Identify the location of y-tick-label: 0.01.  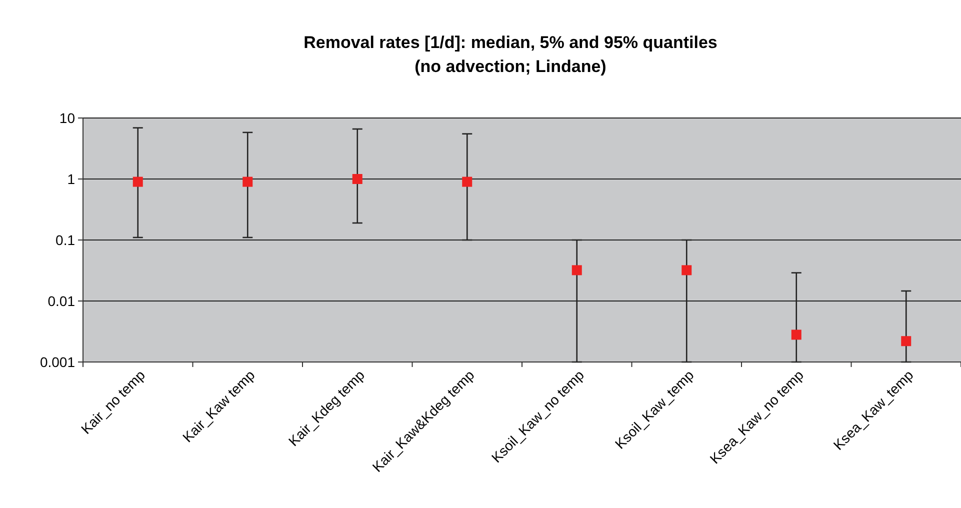
(62, 300).